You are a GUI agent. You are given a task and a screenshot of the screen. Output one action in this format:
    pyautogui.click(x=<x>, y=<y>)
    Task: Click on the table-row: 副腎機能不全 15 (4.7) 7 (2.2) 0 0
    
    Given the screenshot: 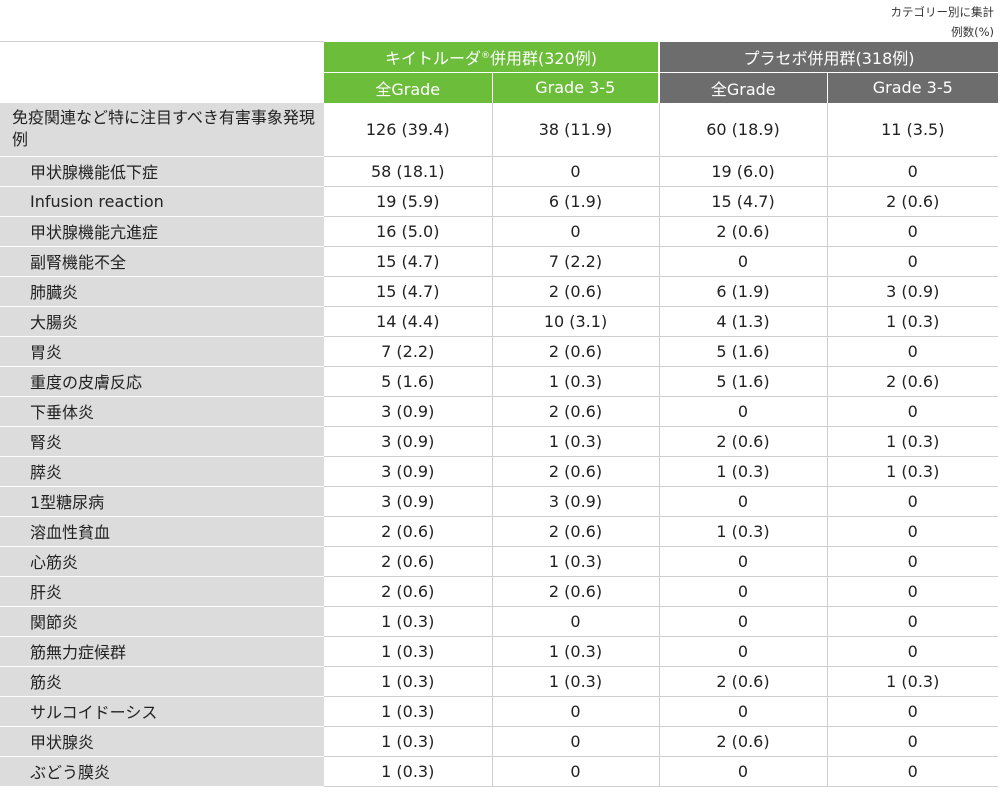 What is the action you would take?
    pyautogui.click(x=499, y=261)
    